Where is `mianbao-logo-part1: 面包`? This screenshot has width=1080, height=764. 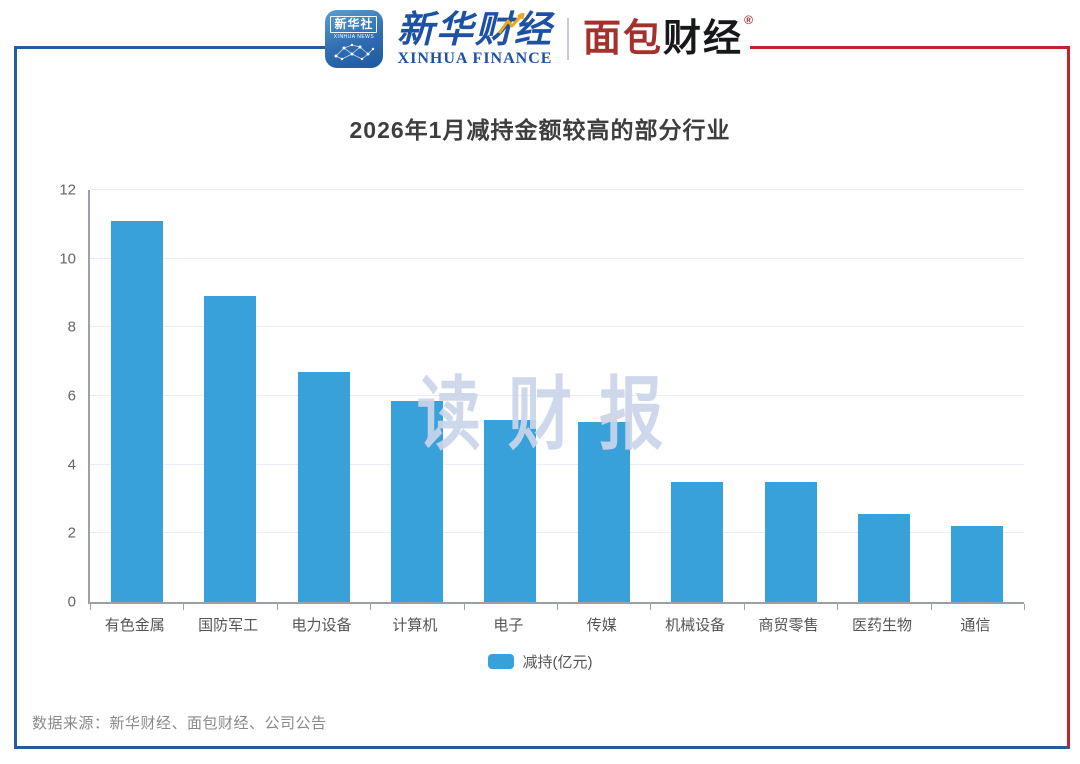
mianbao-logo-part1: 面包 is located at coordinates (622, 39).